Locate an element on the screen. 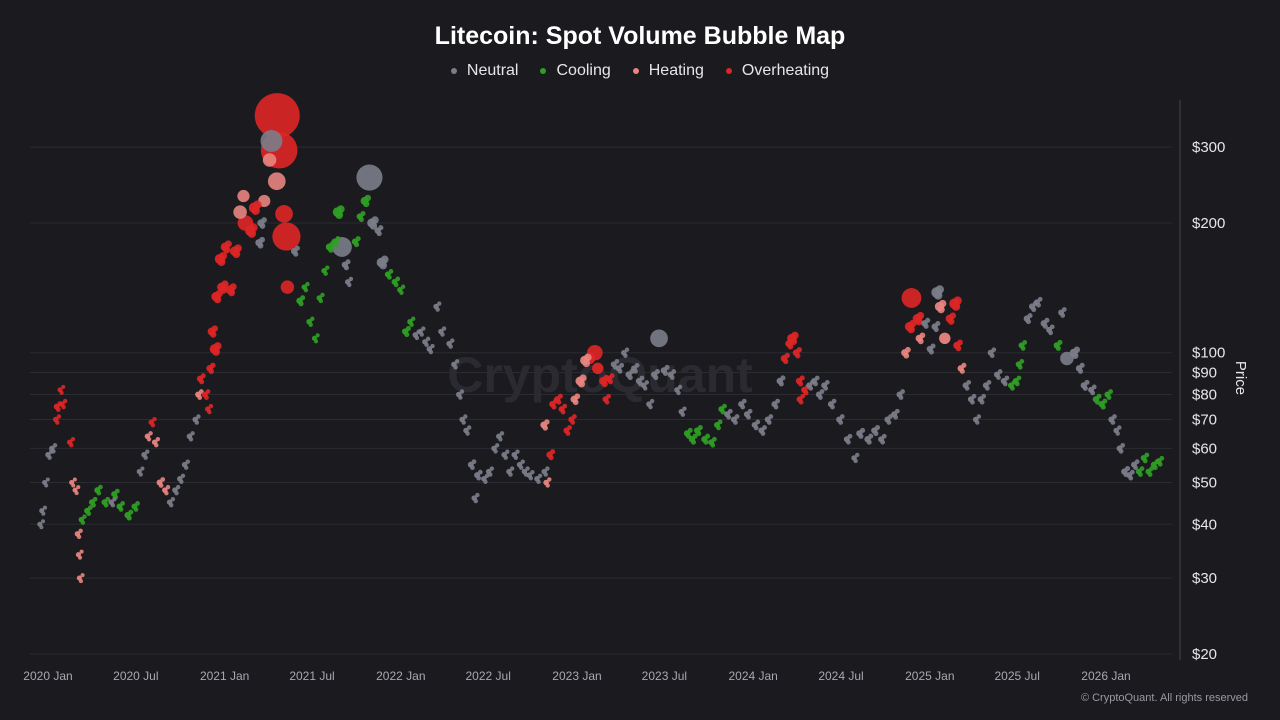 This screenshot has width=1280, height=720. x-tick-label: 2021 Jan is located at coordinates (224, 676).